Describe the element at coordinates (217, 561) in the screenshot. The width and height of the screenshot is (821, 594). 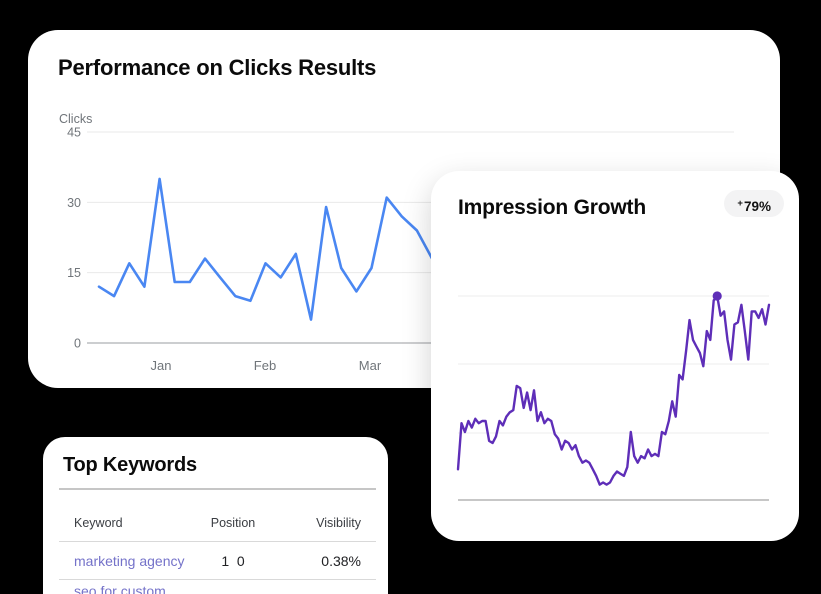
I see `table-row: marketing agency 1 0 0.38%` at that location.